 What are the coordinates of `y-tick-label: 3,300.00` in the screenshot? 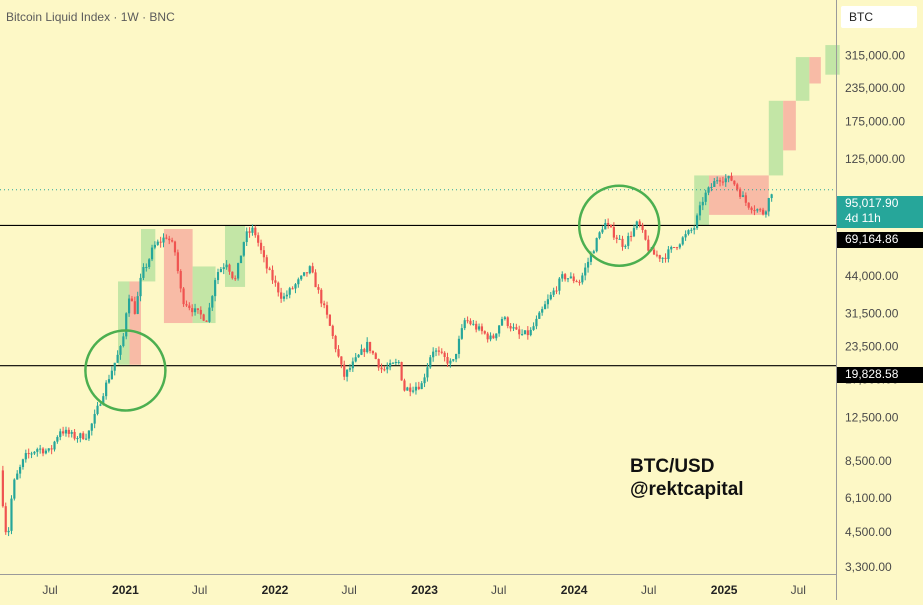 It's located at (868, 567).